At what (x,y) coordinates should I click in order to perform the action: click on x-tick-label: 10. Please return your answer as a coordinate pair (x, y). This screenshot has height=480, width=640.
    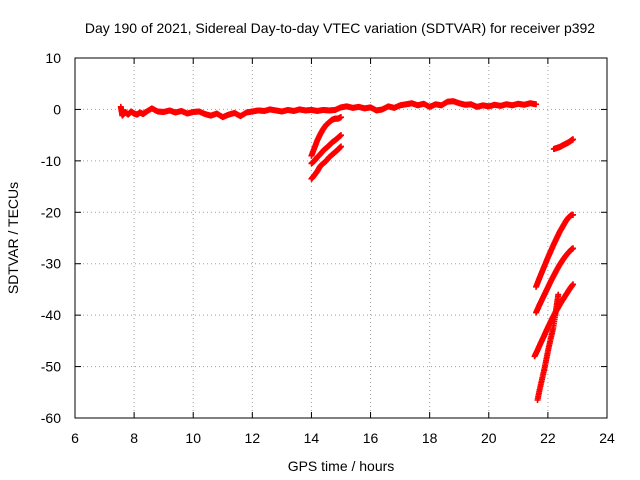
    Looking at the image, I should click on (193, 438).